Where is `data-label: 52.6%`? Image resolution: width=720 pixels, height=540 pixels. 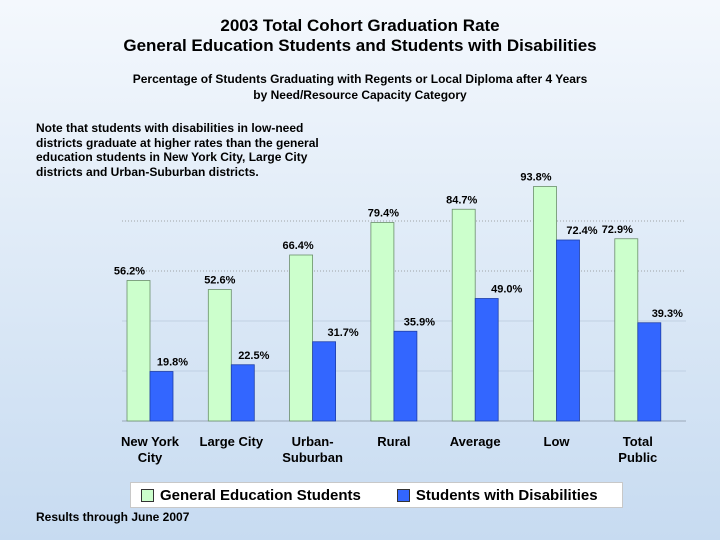
data-label: 52.6% is located at coordinates (219, 281).